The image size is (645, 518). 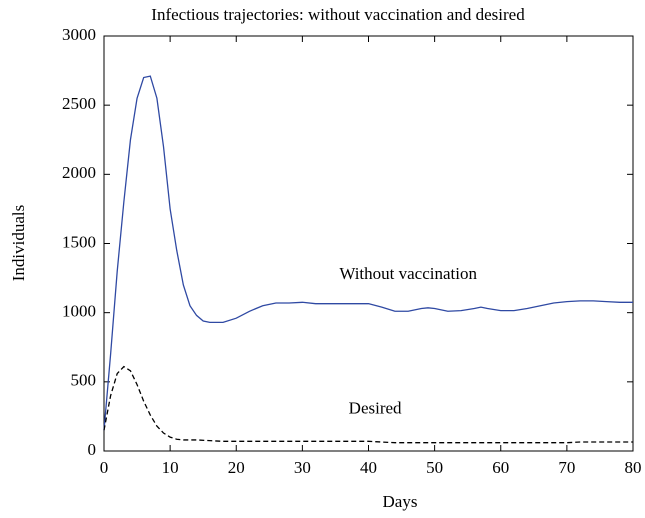 I want to click on x-tick-label: 70, so click(x=566, y=467).